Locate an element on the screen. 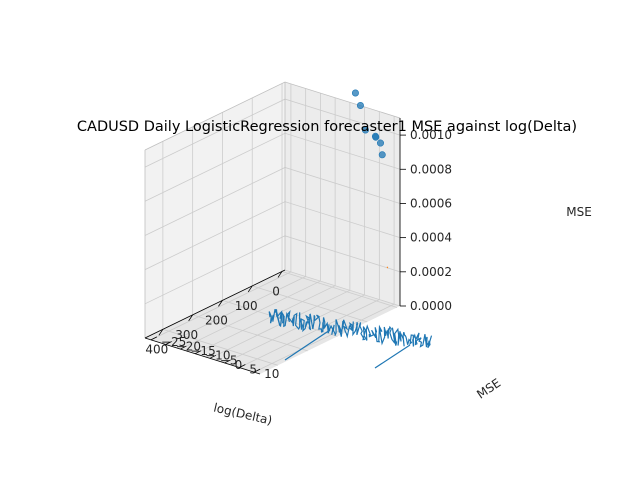 Image resolution: width=640 pixels, height=480 pixels. z-tick-label: 0.0004 is located at coordinates (431, 238).